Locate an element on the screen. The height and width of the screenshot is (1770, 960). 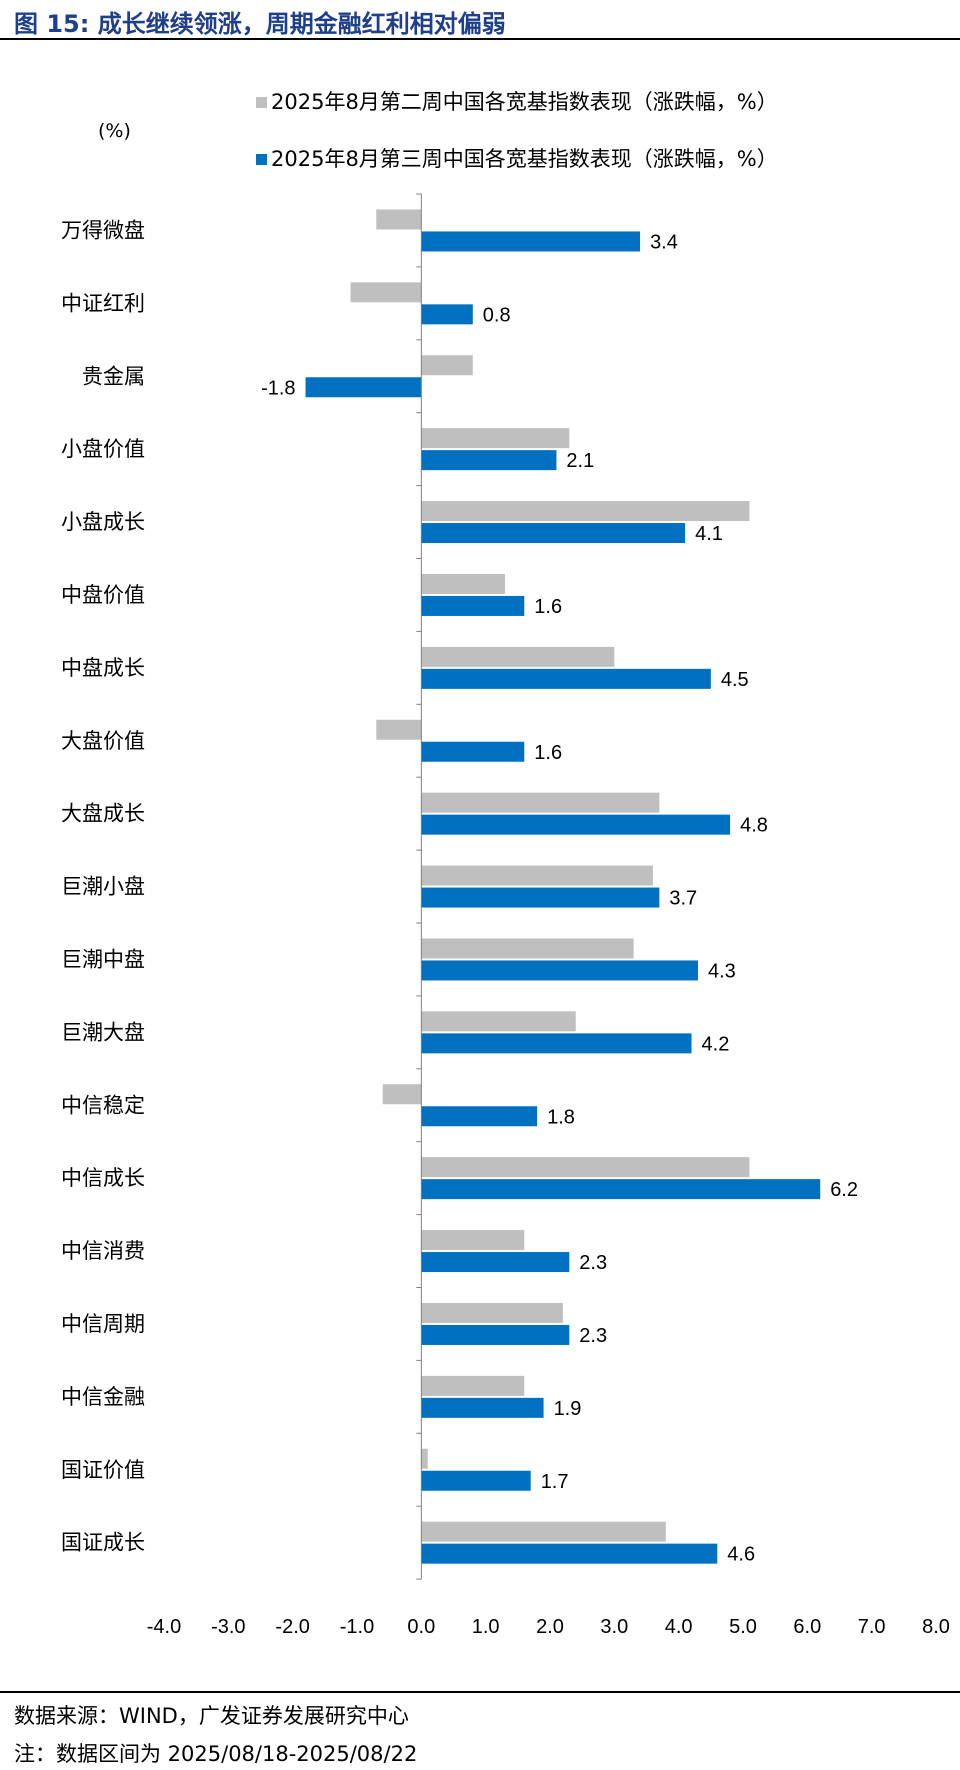
legend-item-week2: 2025年8月第二周中国各宽基指数表现（涨跌幅，%） is located at coordinates (517, 101).